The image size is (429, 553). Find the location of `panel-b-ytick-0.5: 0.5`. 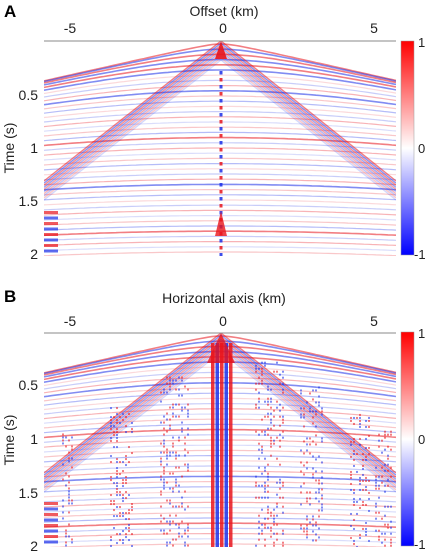

panel-b-ytick-0.5: 0.5 is located at coordinates (29, 385).